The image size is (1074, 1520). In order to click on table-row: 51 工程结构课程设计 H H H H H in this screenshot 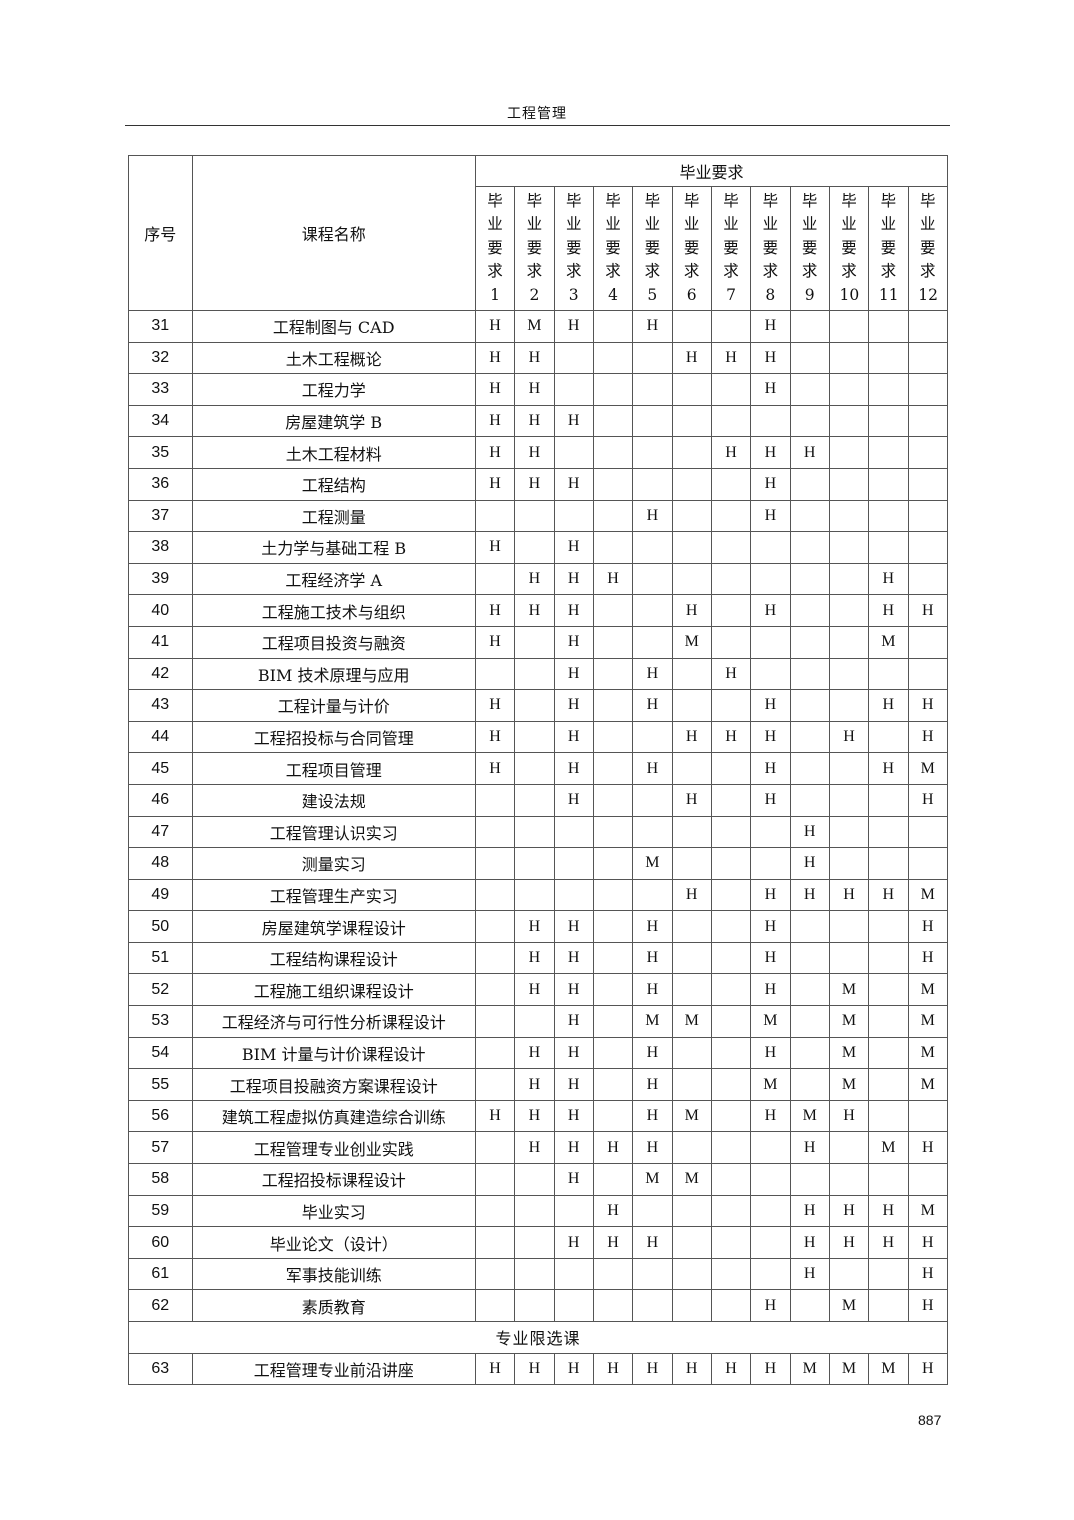, I will do `click(538, 958)`.